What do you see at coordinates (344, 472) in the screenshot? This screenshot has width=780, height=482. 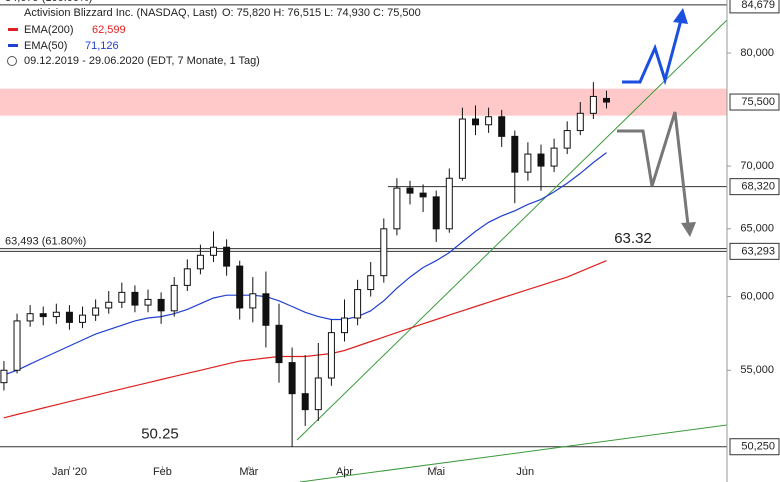 I see `x-tick-label: Apr` at bounding box center [344, 472].